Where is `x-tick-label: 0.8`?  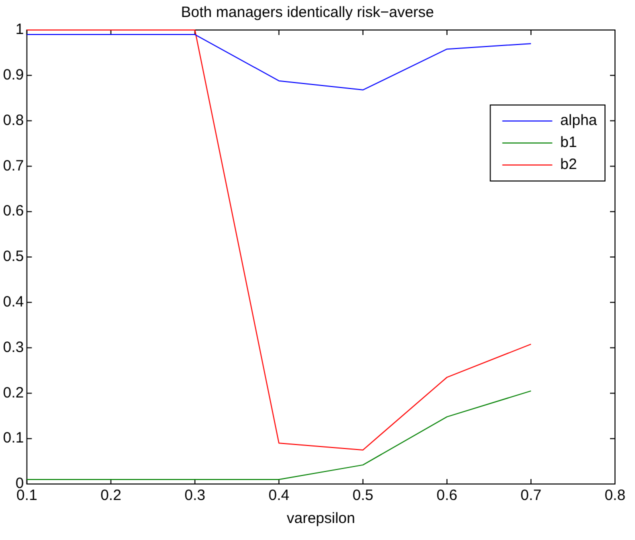
x-tick-label: 0.8 is located at coordinates (615, 495).